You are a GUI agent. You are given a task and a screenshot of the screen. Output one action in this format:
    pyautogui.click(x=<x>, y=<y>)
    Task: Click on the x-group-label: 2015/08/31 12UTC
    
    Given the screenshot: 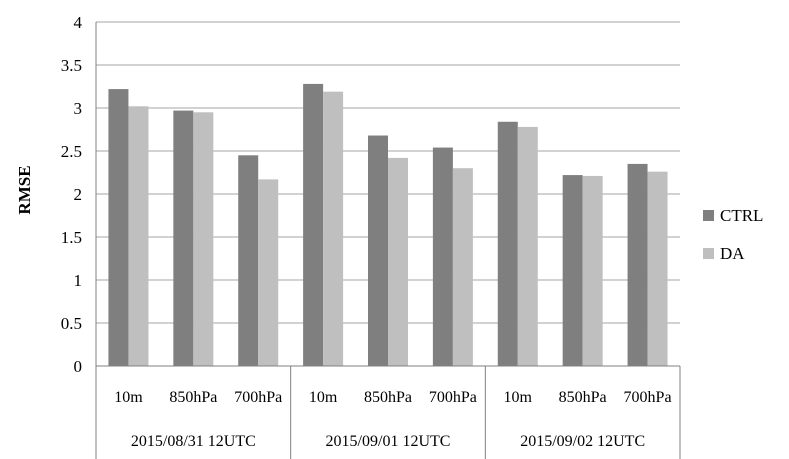 What is the action you would take?
    pyautogui.click(x=193, y=441)
    